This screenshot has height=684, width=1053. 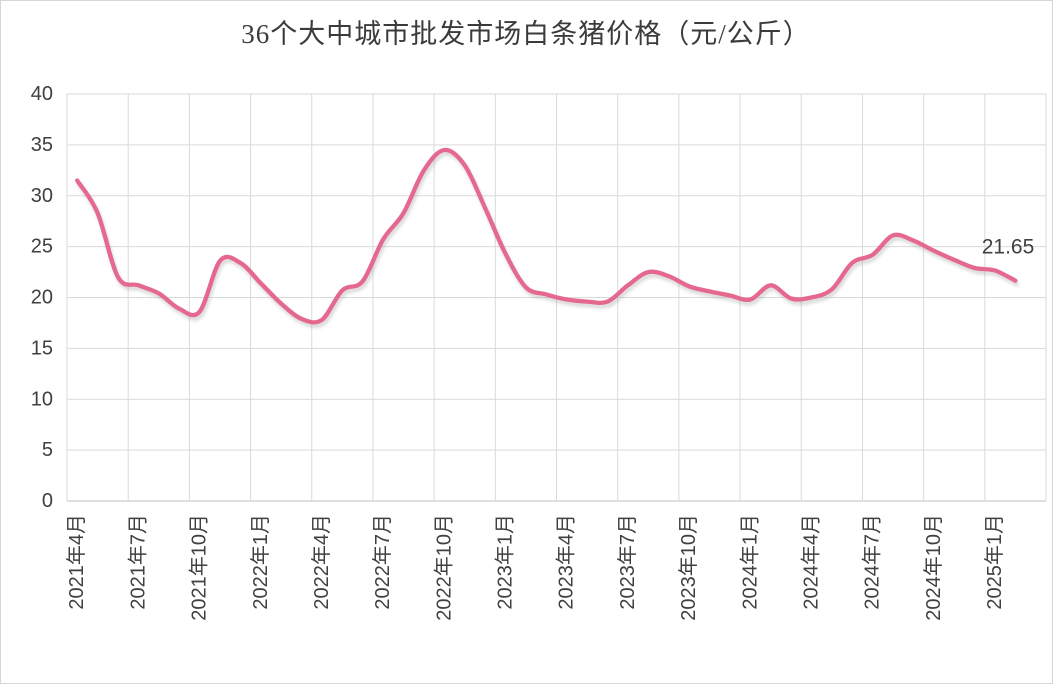 I want to click on x-tick-label: 2023年10月, so click(x=688, y=567).